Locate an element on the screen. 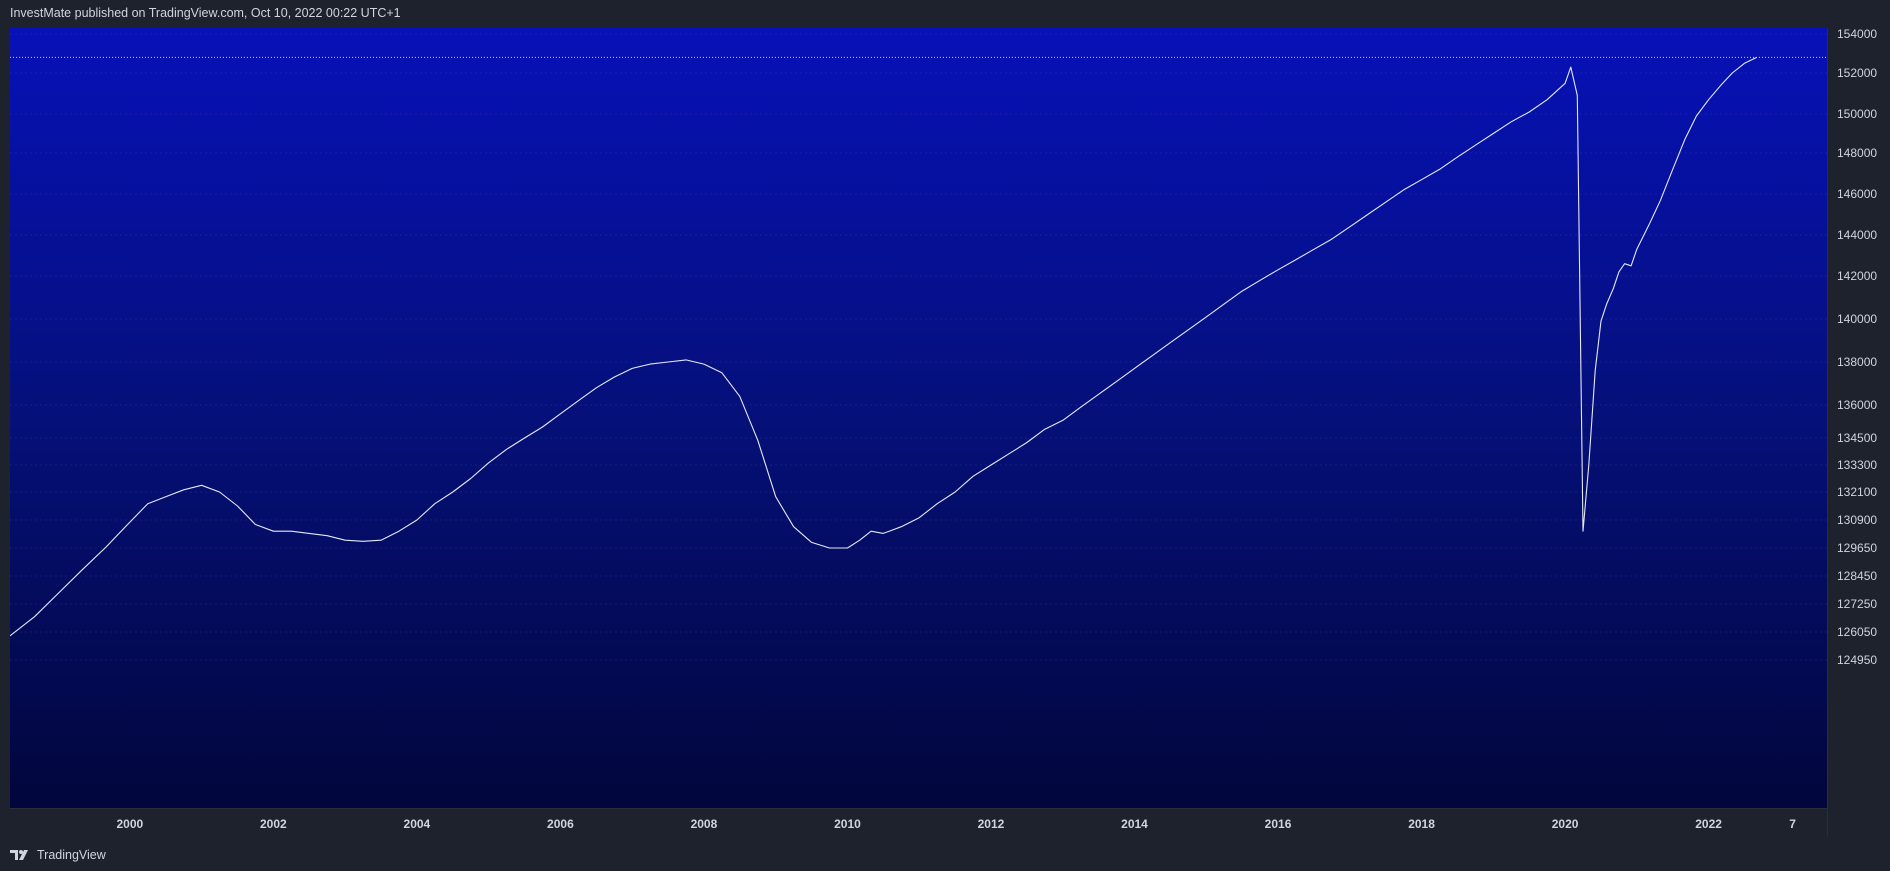 This screenshot has height=871, width=1890. footer-brand: TradingView is located at coordinates (71, 855).